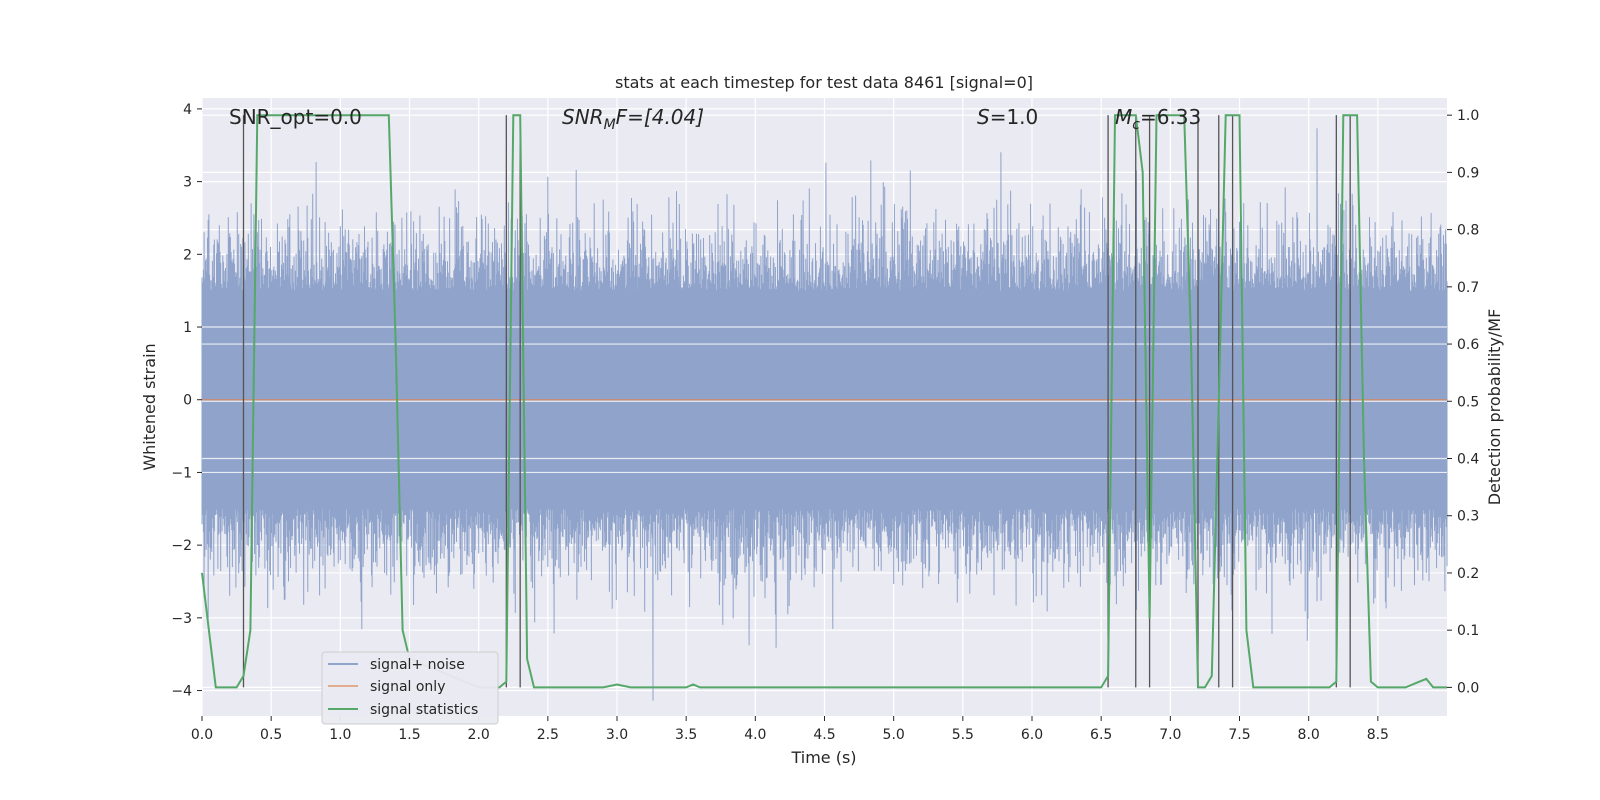 The width and height of the screenshot is (1600, 800). I want to click on x-tick-label-6: 3.0, so click(617, 735).